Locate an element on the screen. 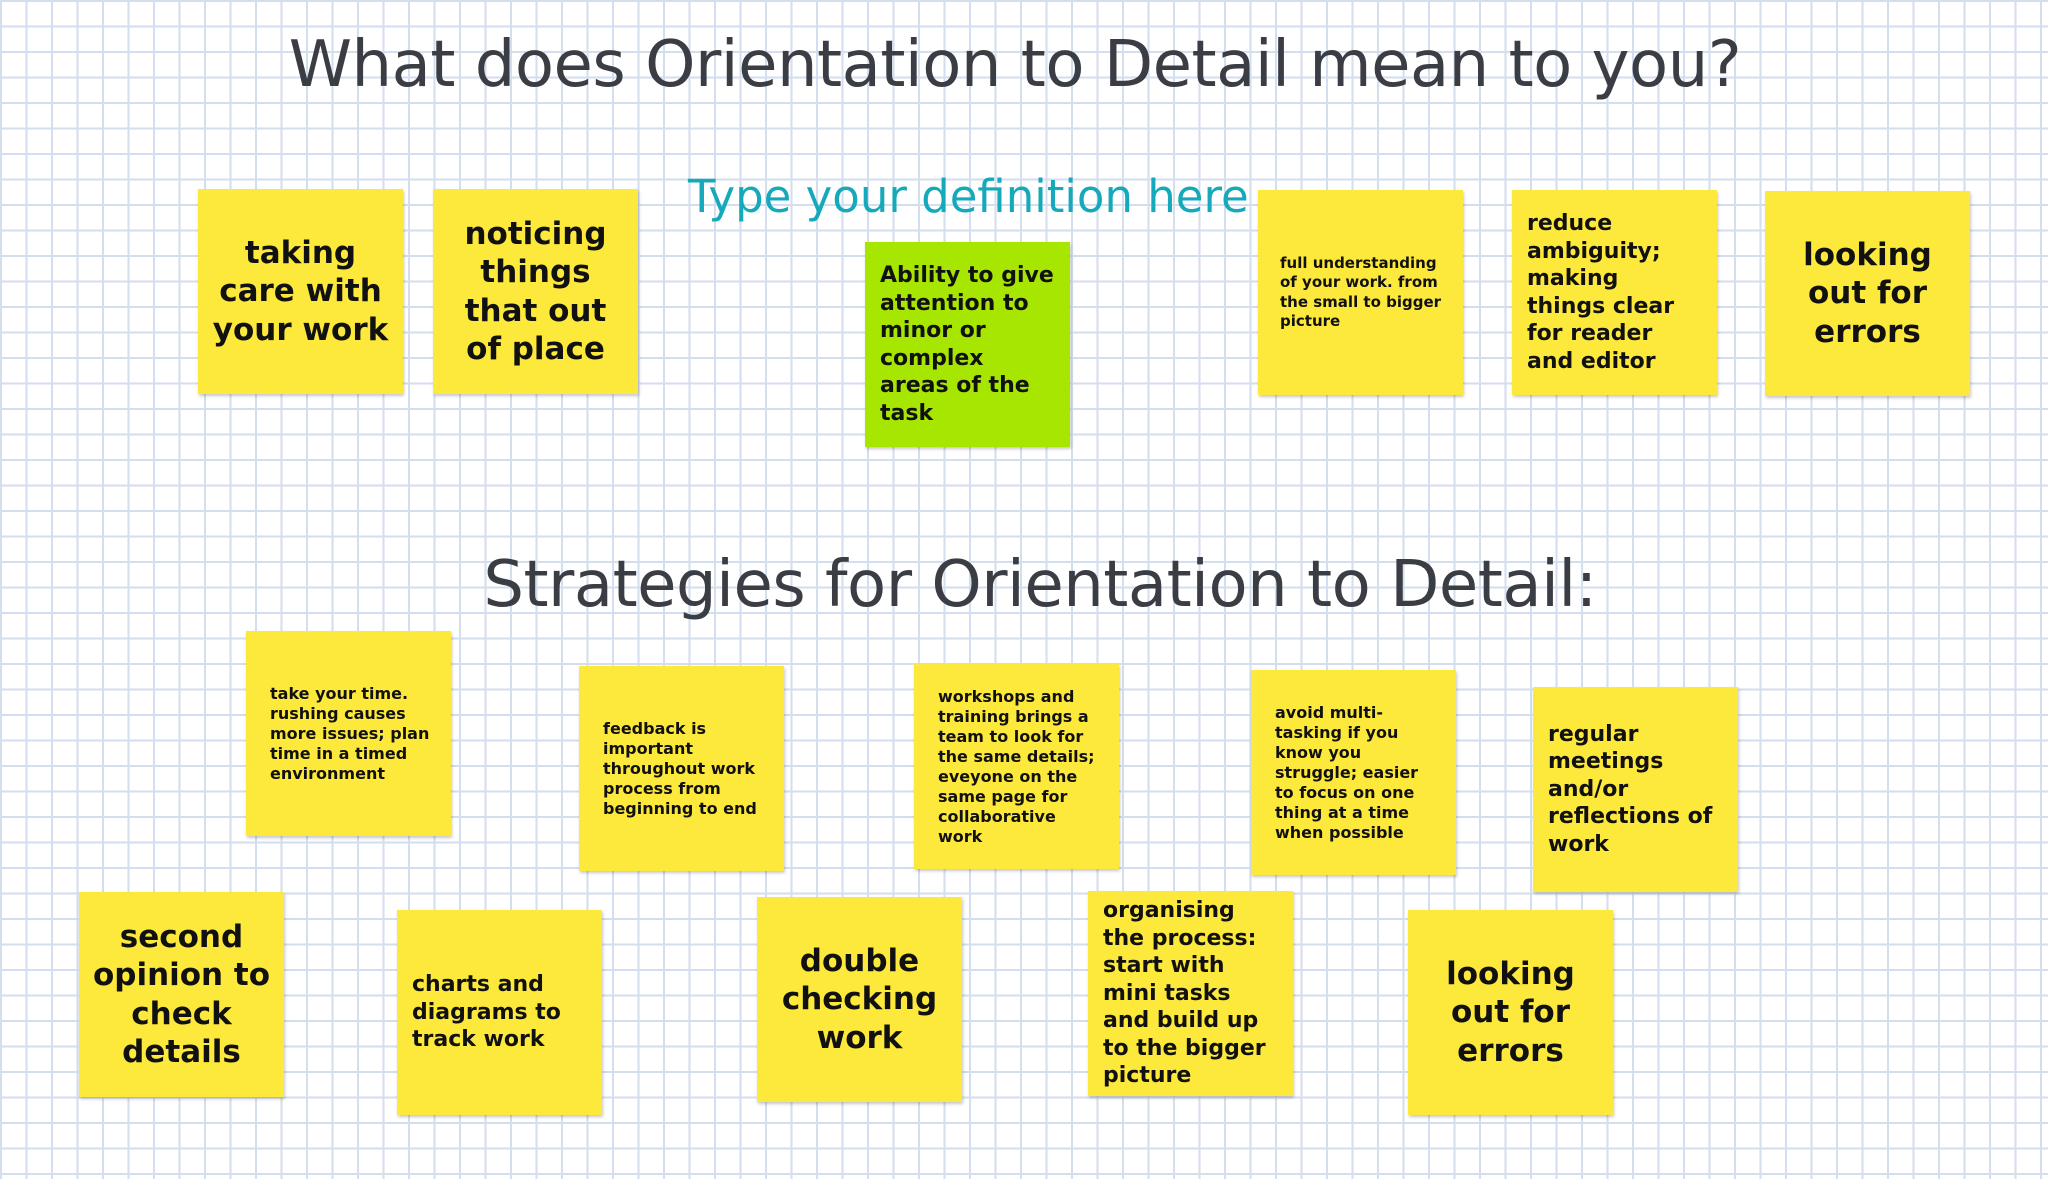 The height and width of the screenshot is (1179, 2048). sticky-note-text: second opinion to check details is located at coordinates (181, 994).